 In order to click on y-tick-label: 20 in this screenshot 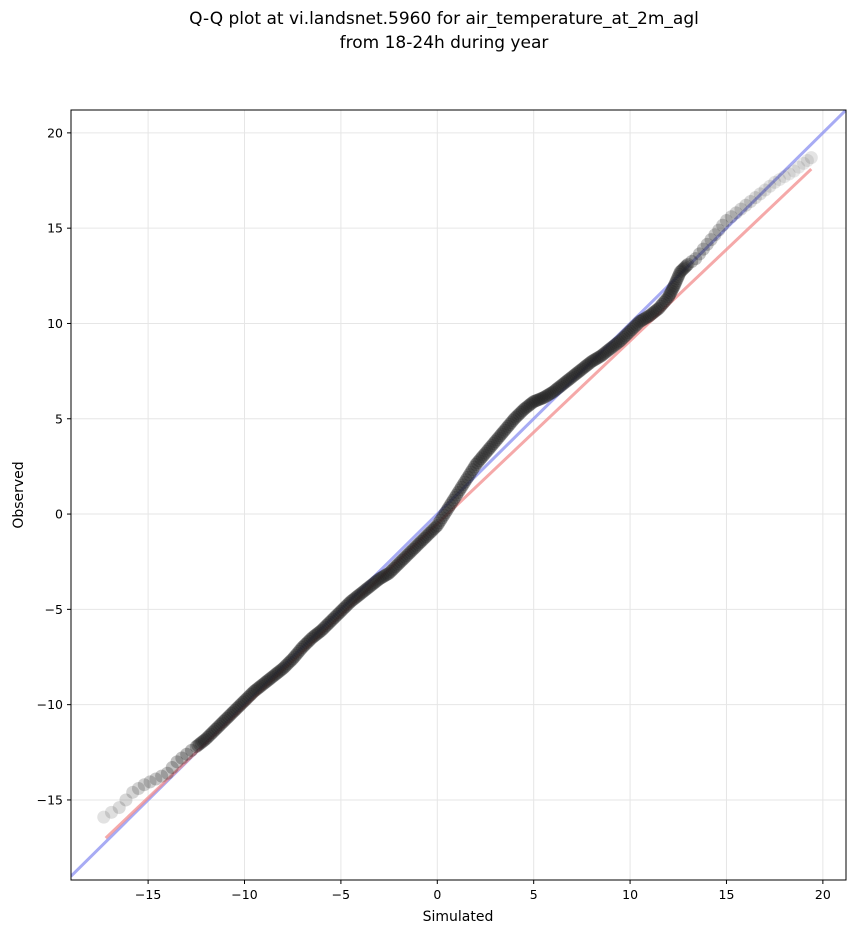, I will do `click(55, 132)`.